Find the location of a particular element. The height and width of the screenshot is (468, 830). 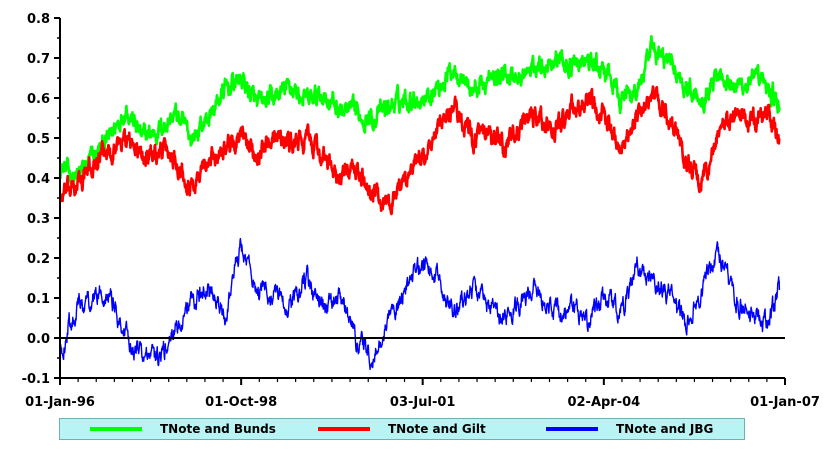

x-tick-label: 03-Jul-01 is located at coordinates (423, 402).